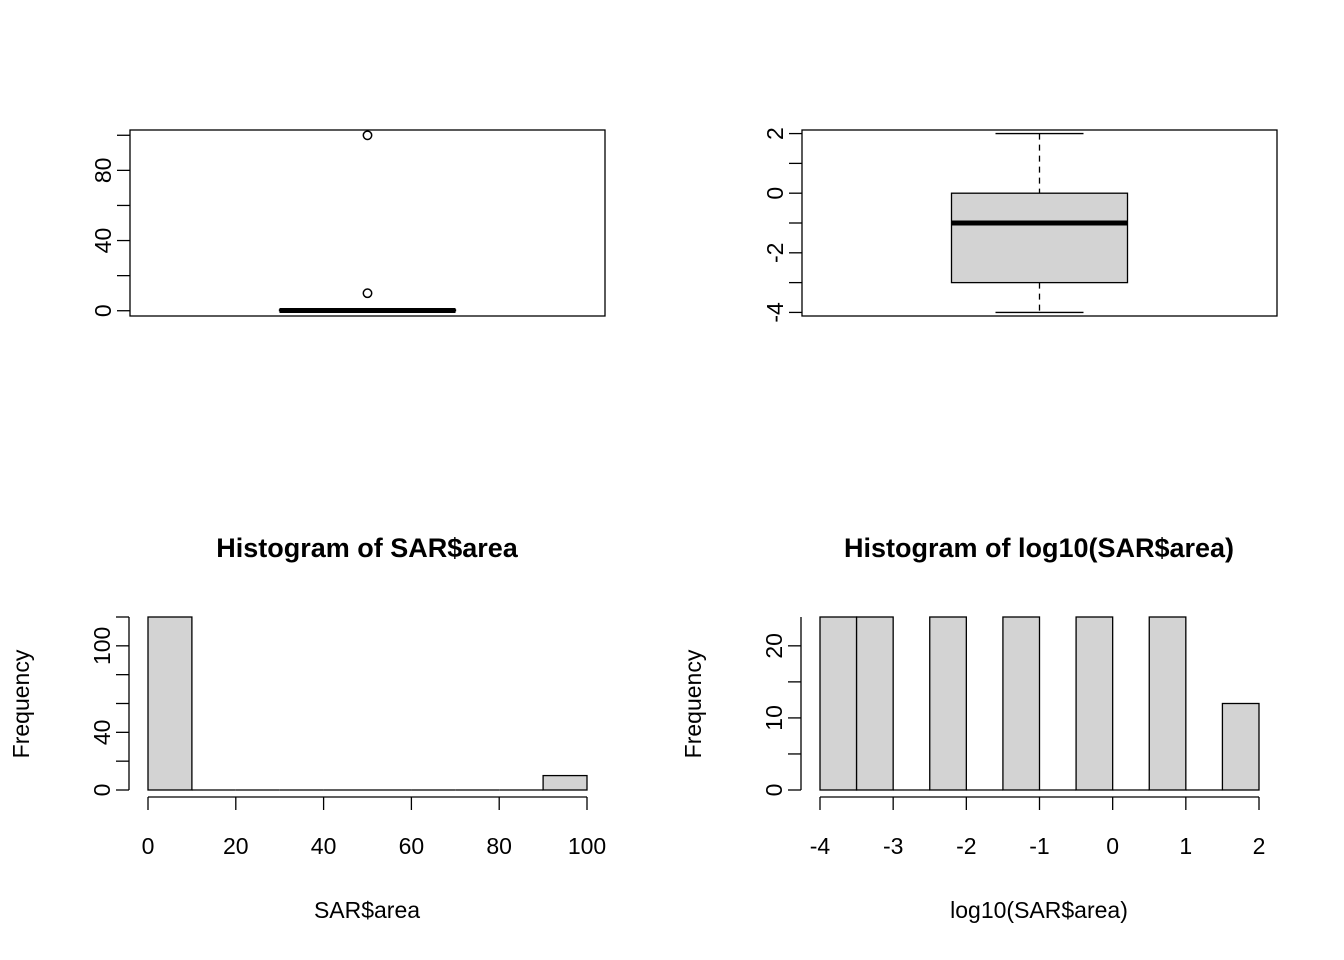  Describe the element at coordinates (236, 846) in the screenshot. I see `x-tick-label: 20` at that location.